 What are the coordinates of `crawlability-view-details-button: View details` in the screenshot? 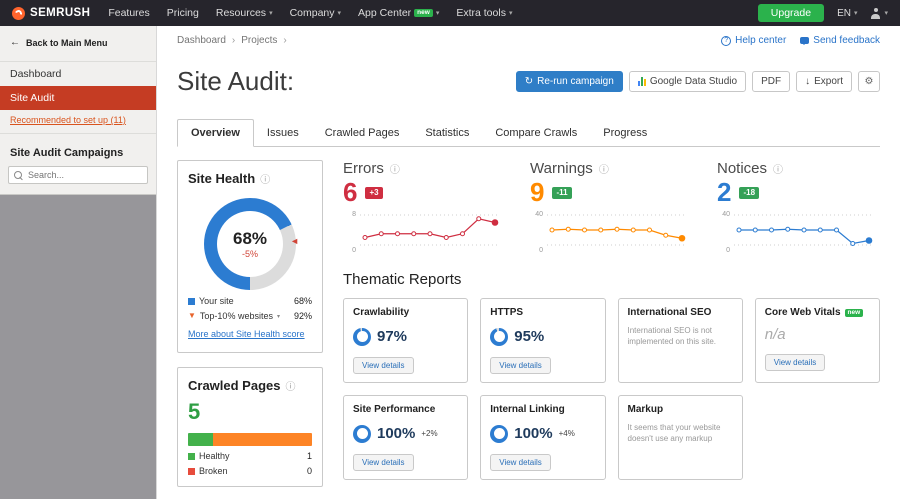 It's located at (383, 365).